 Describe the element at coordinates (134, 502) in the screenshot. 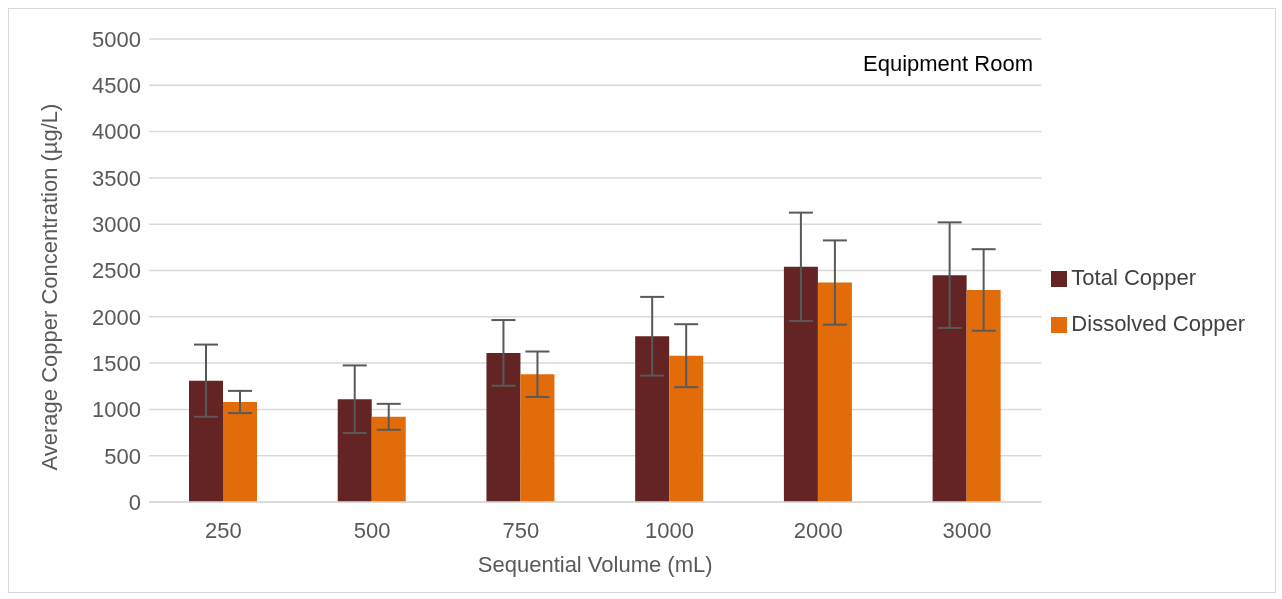

I see `y-tick-label: 0` at that location.